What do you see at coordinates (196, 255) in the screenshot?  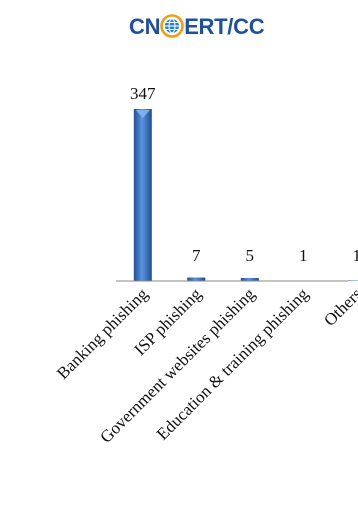 I see `value-label-1: 7` at bounding box center [196, 255].